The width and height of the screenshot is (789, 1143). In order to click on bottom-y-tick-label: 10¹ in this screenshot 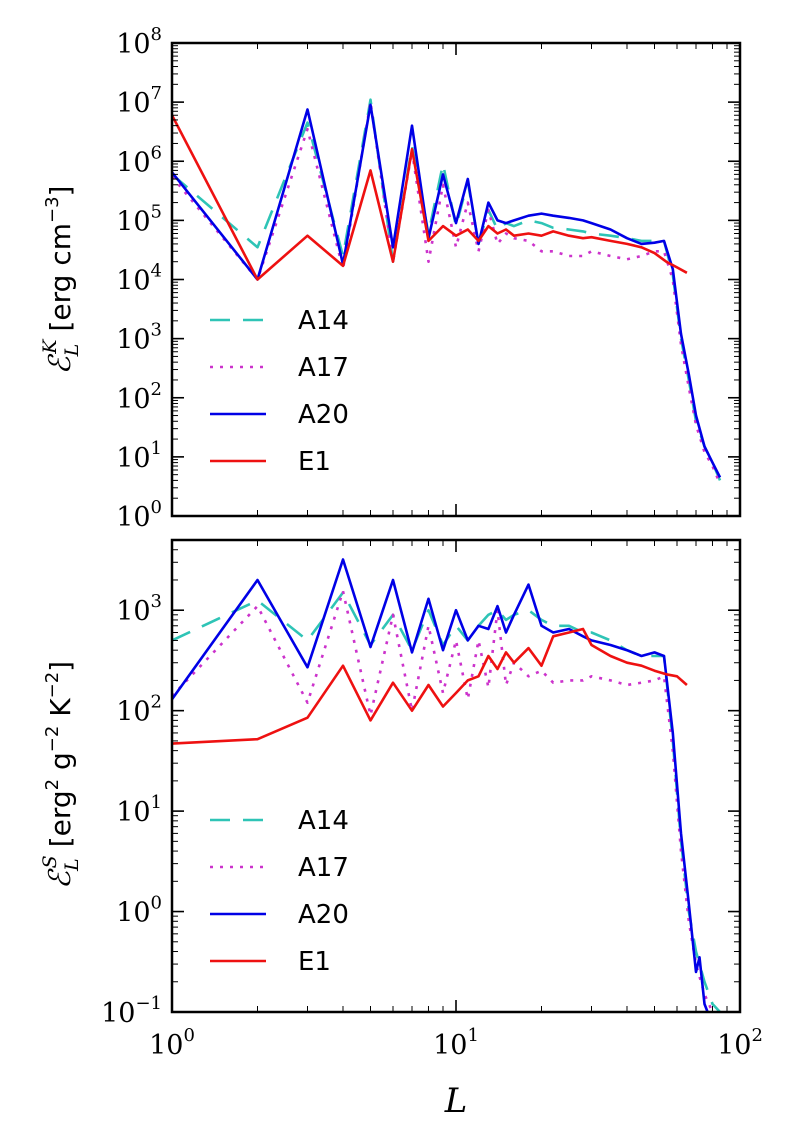, I will do `click(139, 810)`.